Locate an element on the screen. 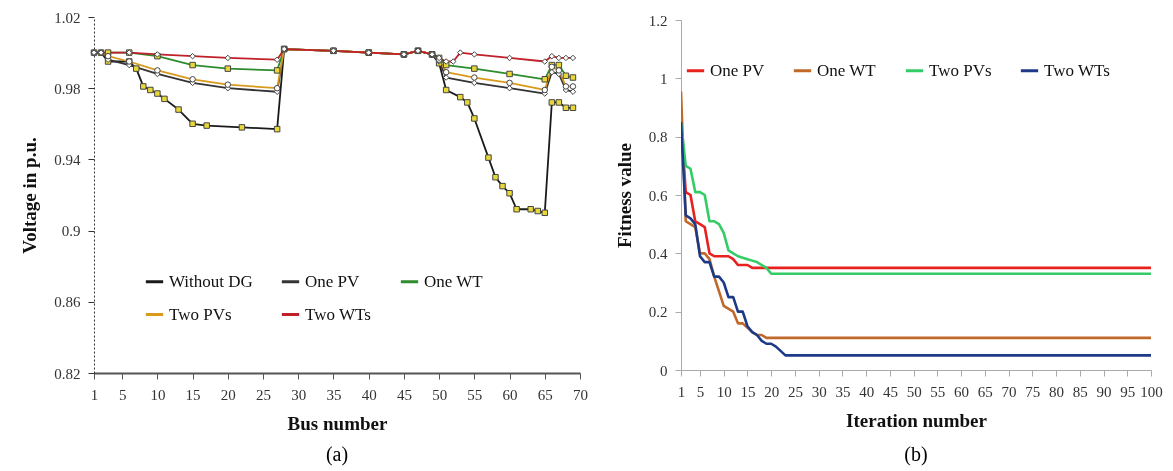  y-tick-label: 1.2 is located at coordinates (658, 20).